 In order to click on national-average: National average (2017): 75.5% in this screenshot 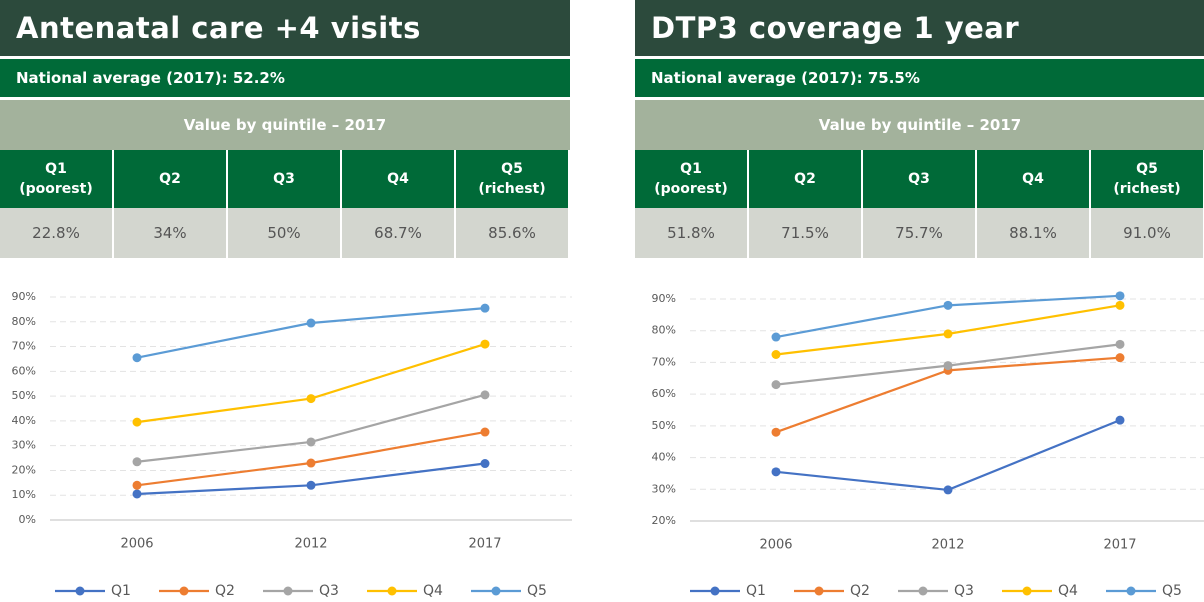, I will do `click(919, 78)`.